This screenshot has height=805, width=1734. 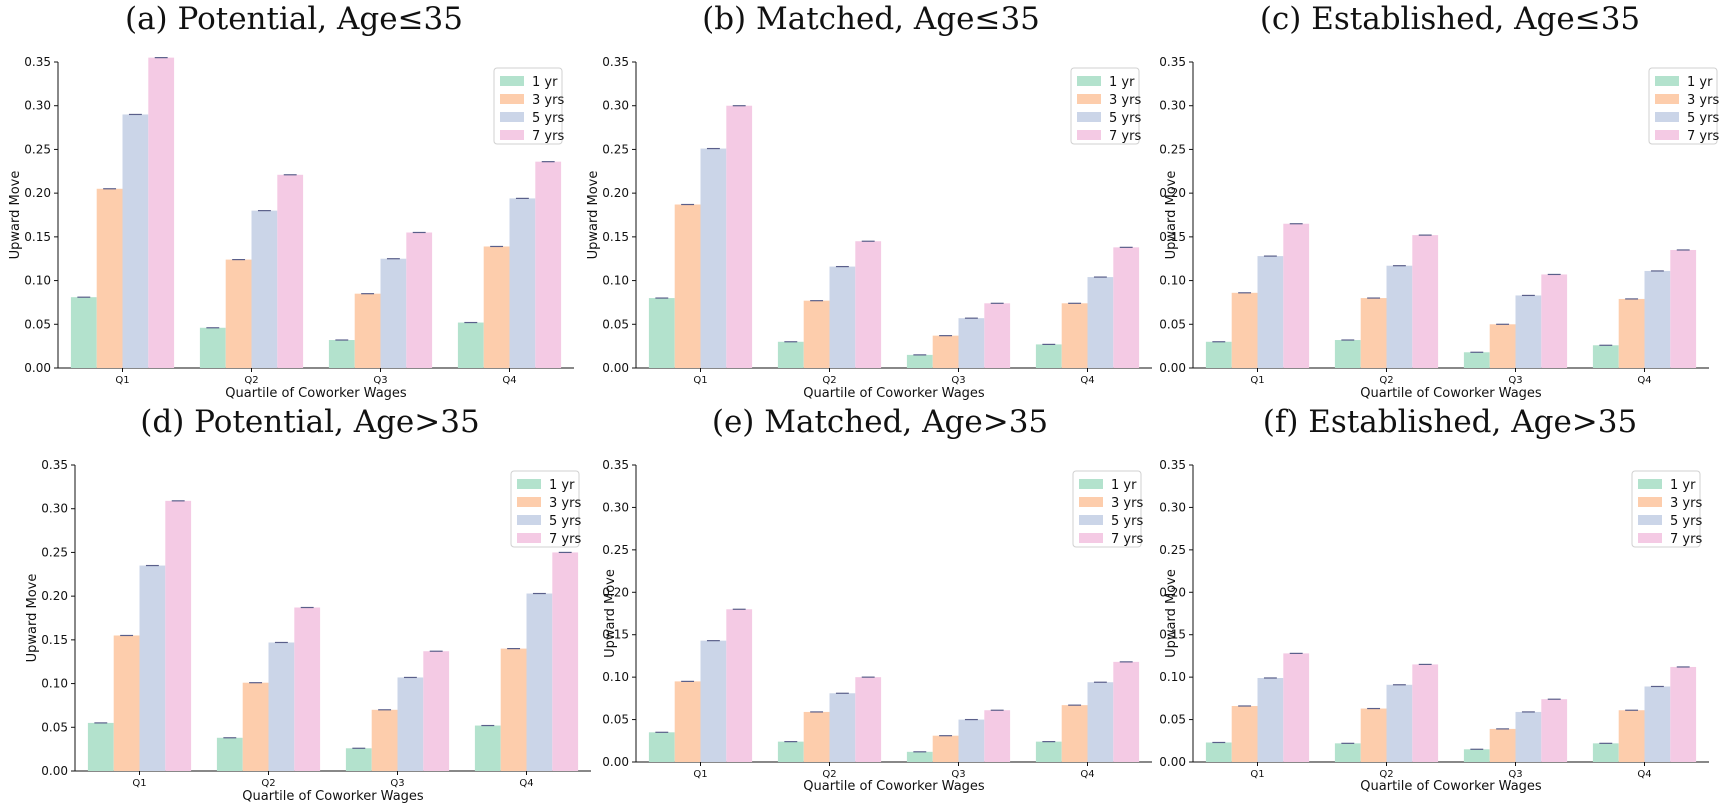 I want to click on y-axis-title: Upward Move, so click(x=15, y=215).